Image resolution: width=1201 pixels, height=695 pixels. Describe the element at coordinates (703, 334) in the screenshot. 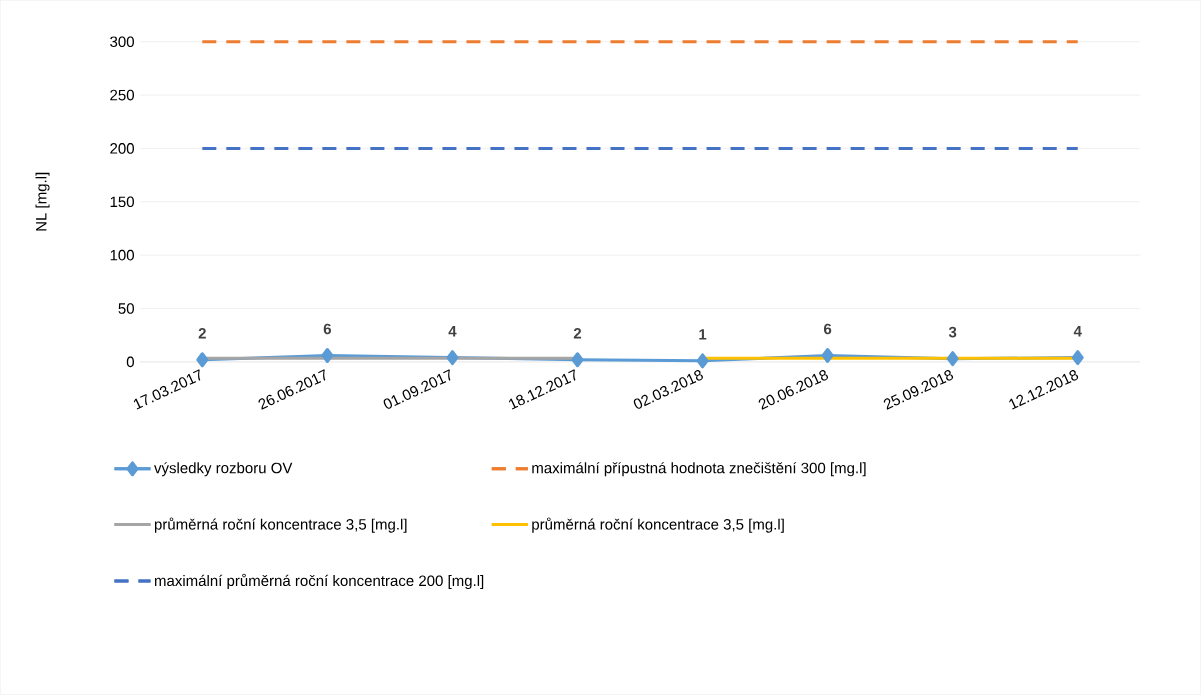

I see `data-label: 1` at that location.